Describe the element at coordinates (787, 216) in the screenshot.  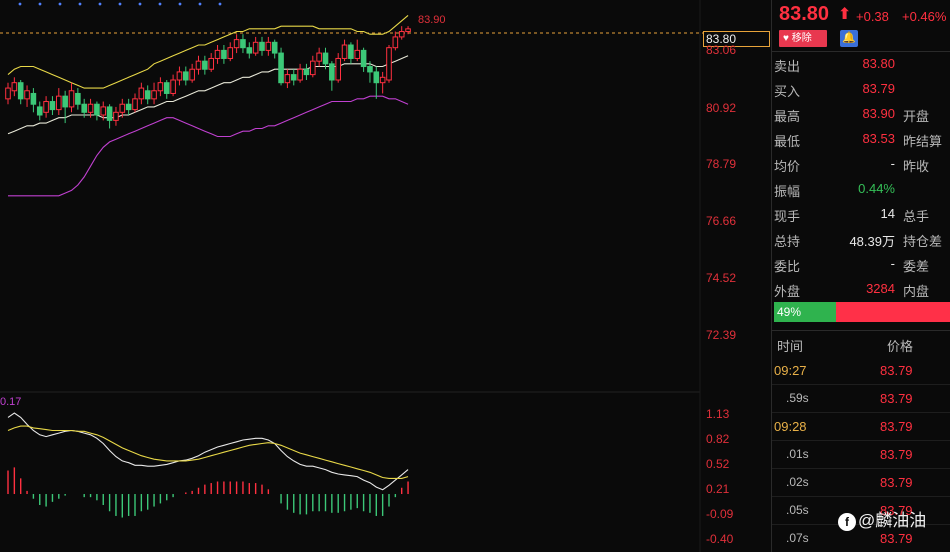
I see `quote-row-key: 现手` at that location.